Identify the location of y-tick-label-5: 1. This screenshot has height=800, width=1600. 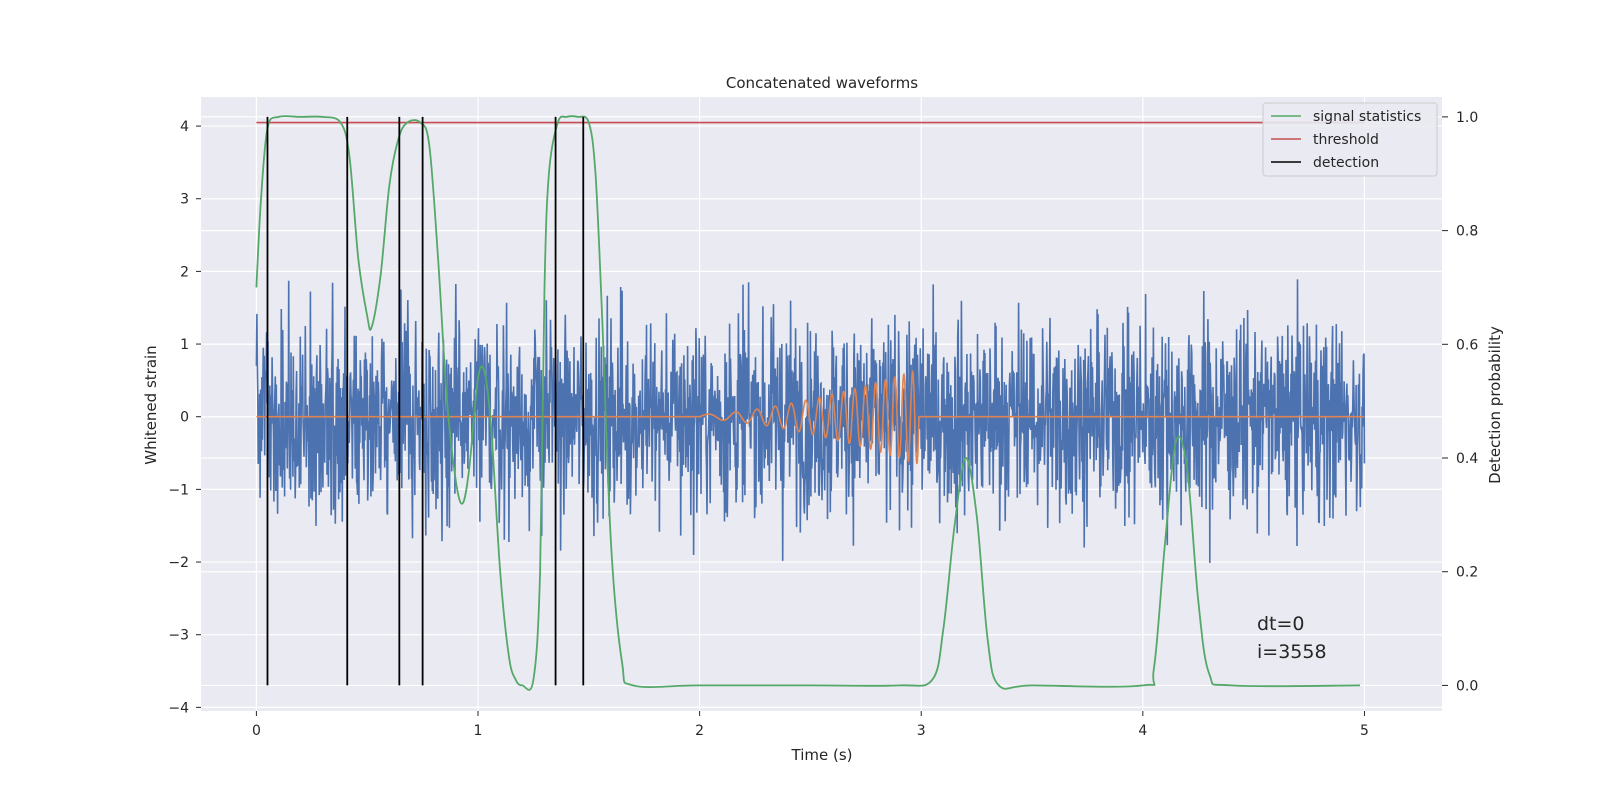
(184, 345).